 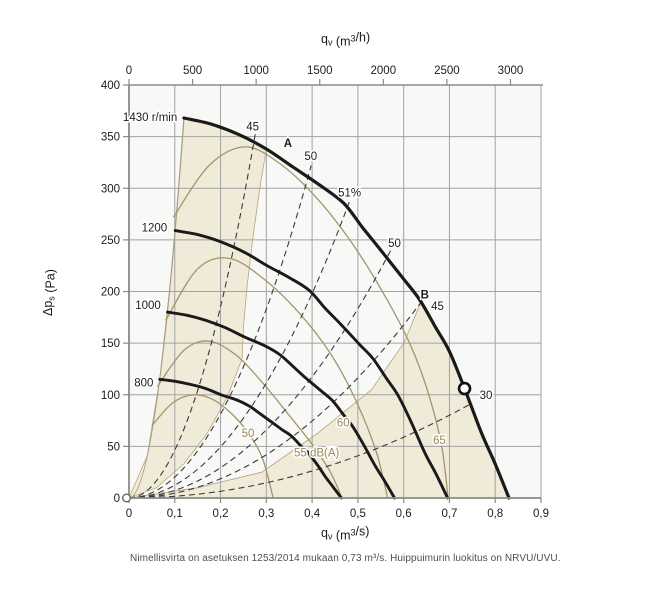 I want to click on svg-text: 2500, so click(x=447, y=71).